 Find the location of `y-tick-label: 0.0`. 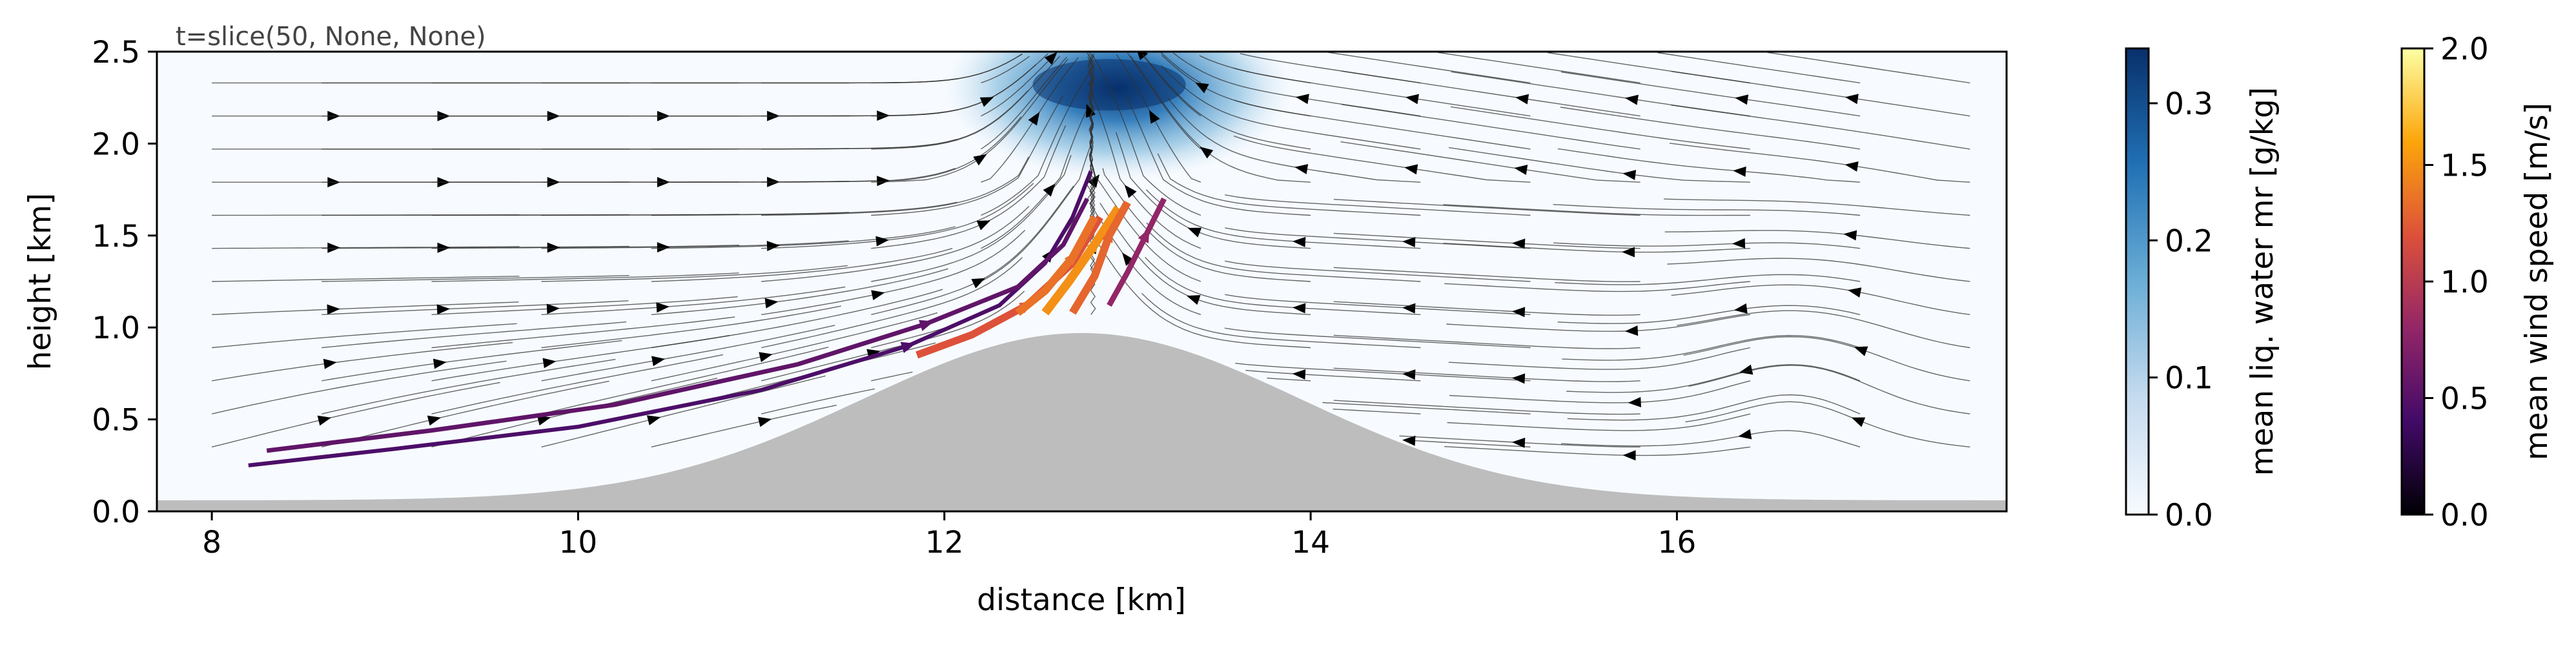

y-tick-label: 0.0 is located at coordinates (116, 512).